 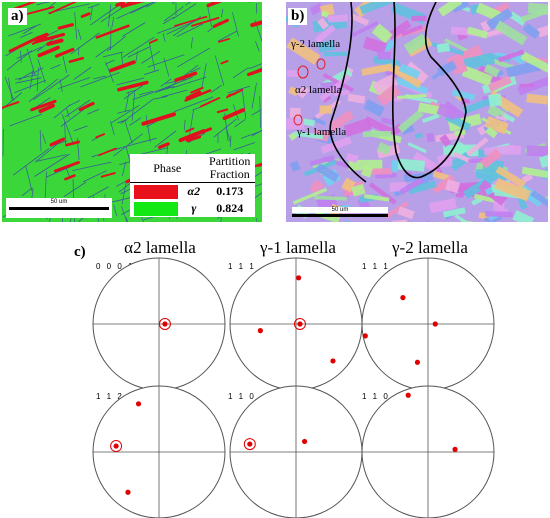 What do you see at coordinates (376, 266) in the screenshot?
I see `pf-index-r1c3: 1 1 1` at bounding box center [376, 266].